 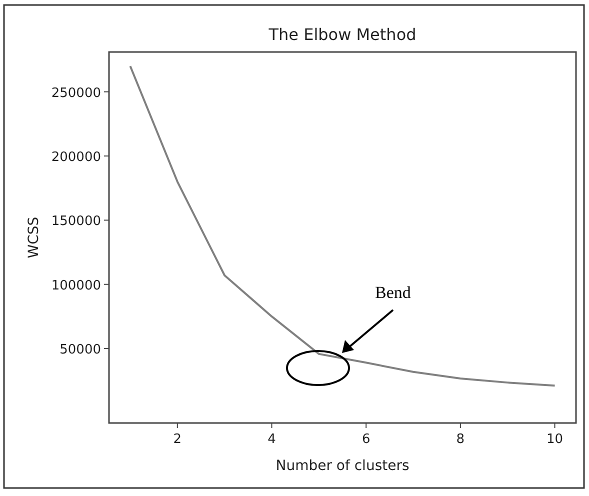 I want to click on annotation: Bend, so click(x=393, y=292).